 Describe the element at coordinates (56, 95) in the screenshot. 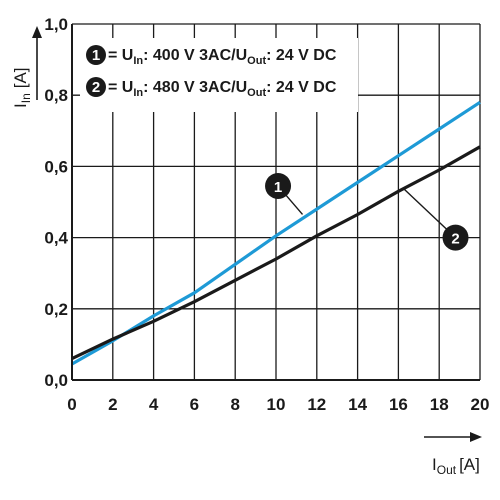

I see `y-tick-label-4: 0,8` at that location.